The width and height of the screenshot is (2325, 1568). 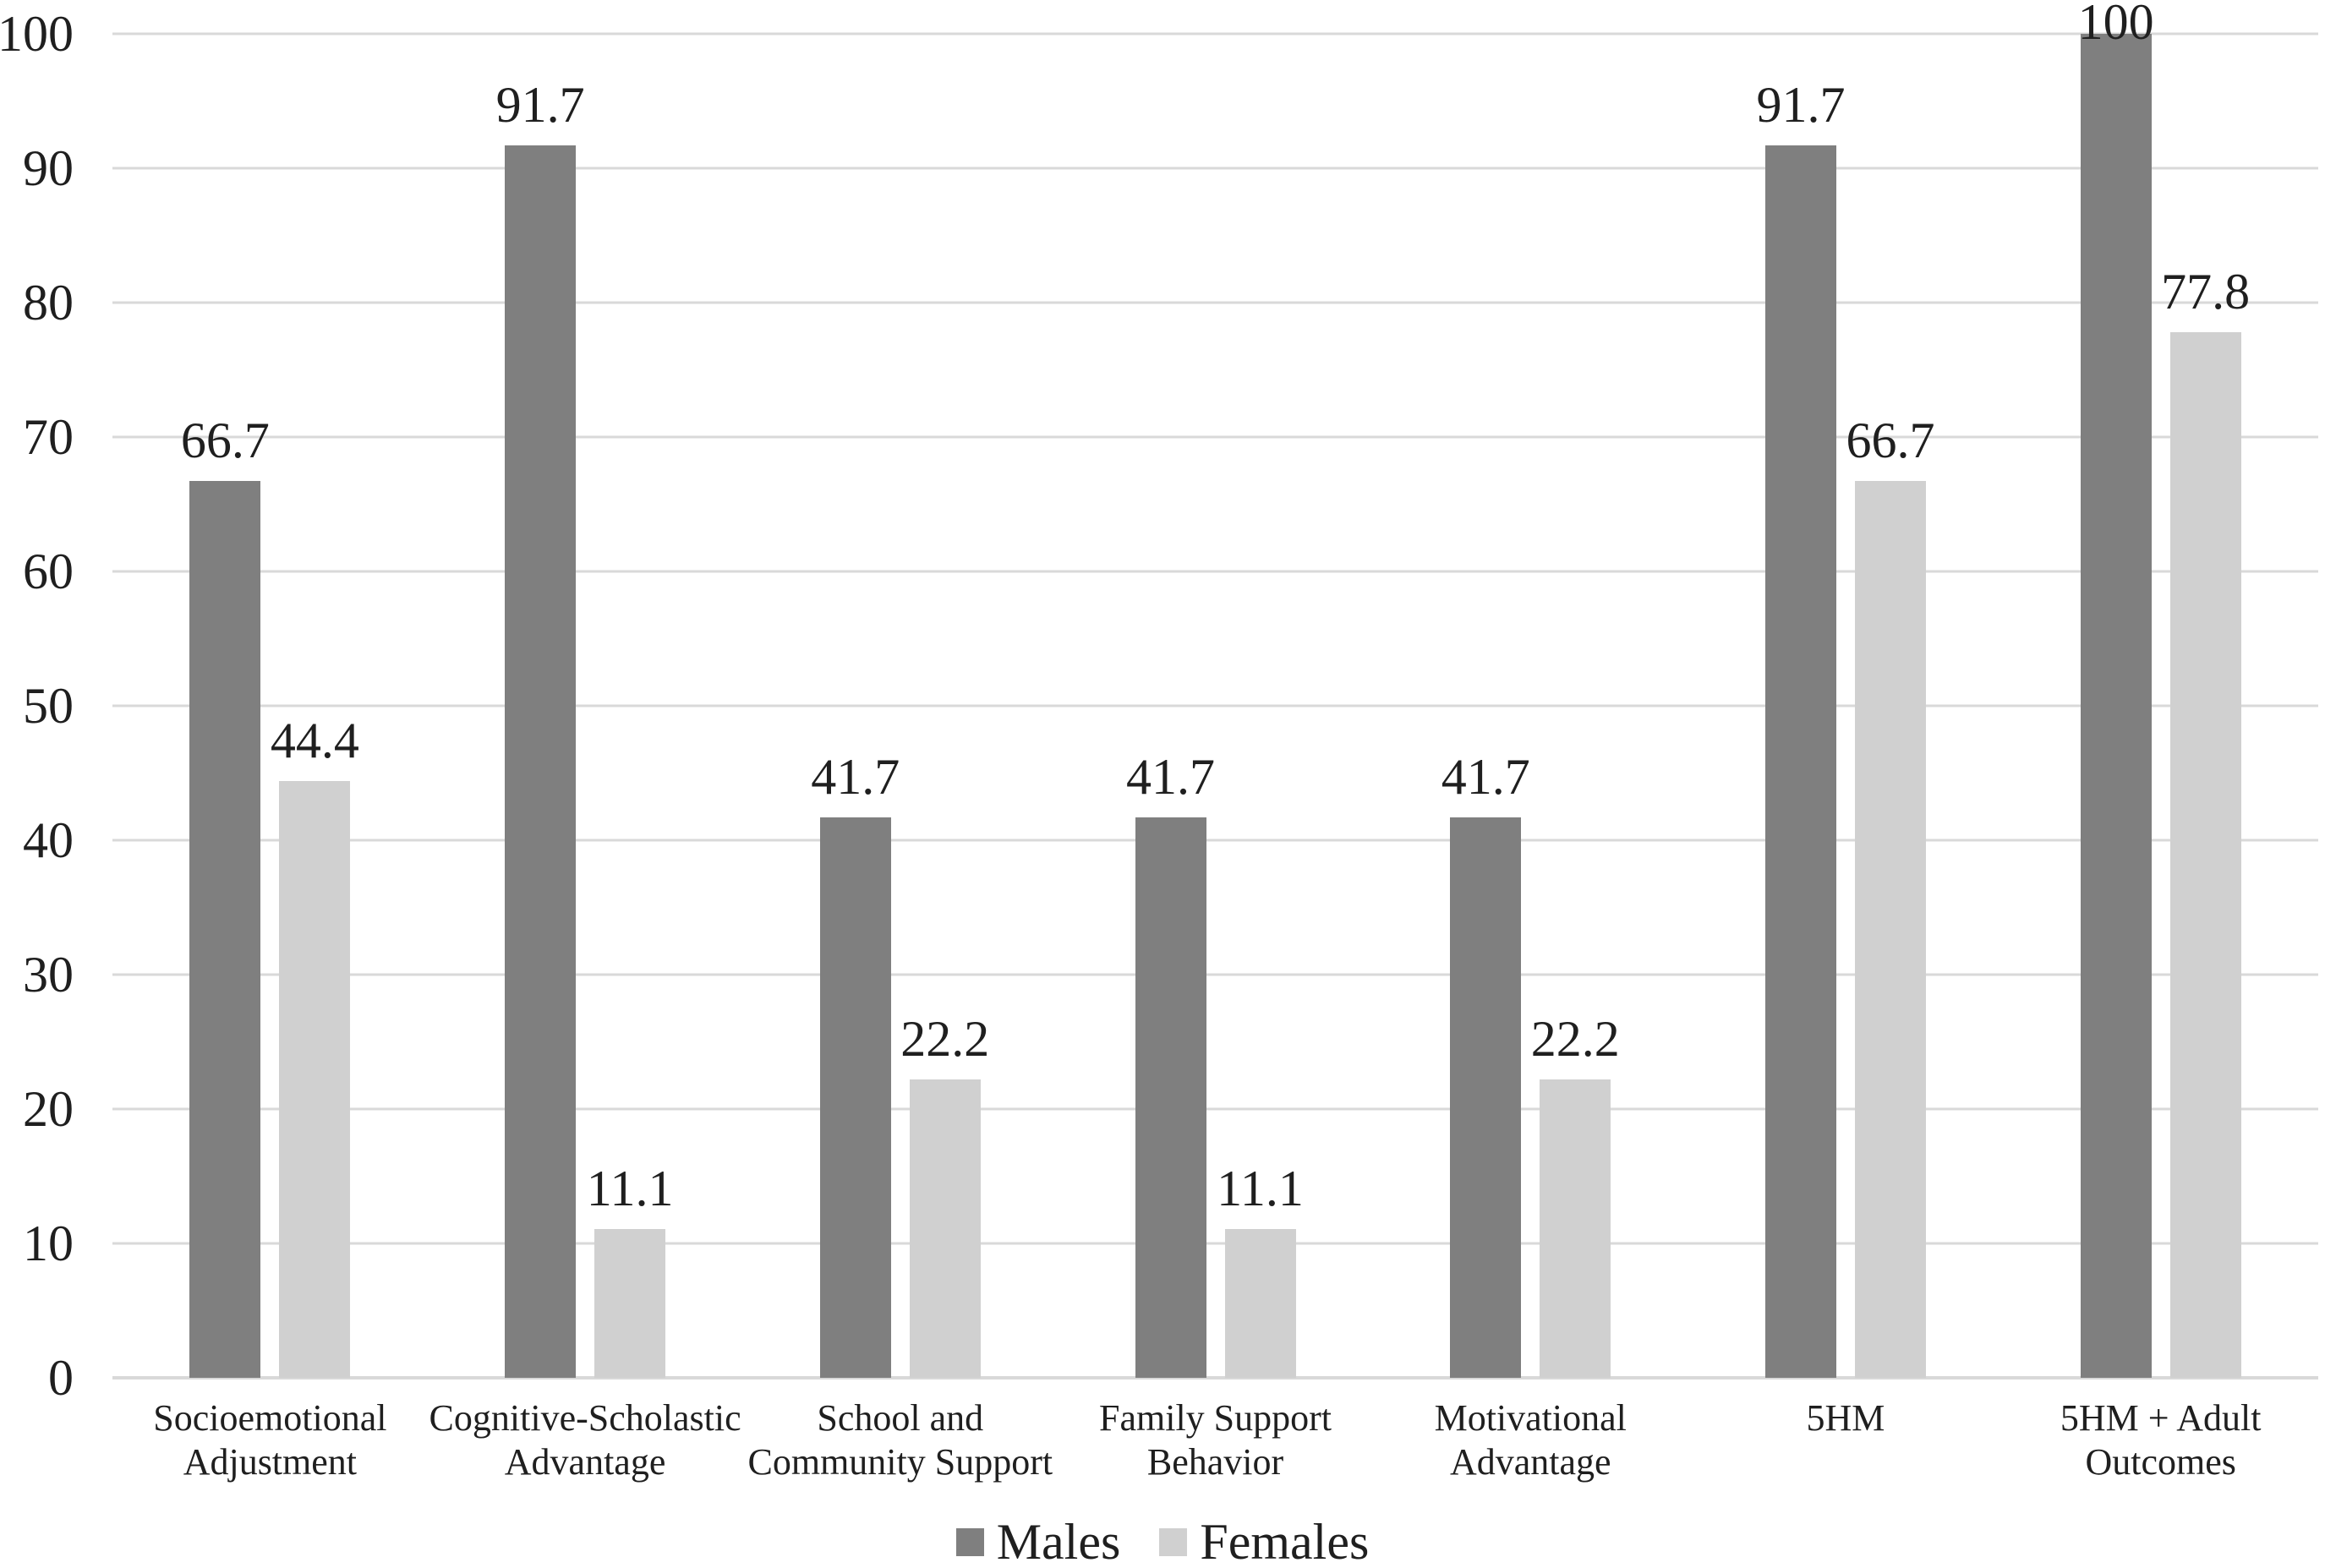 I want to click on y-tick-label: 20, so click(x=48, y=1109).